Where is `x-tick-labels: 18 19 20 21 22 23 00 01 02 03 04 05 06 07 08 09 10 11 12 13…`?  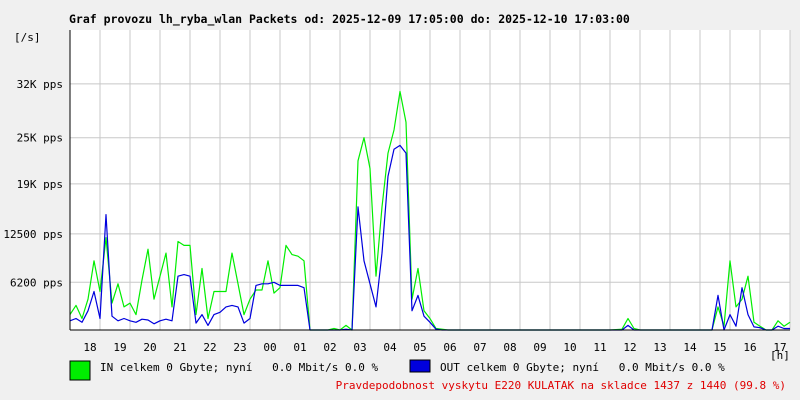 x-tick-labels: 18 19 20 21 22 23 00 01 02 03 04 05 06 07 08 09 10 11 12 13… is located at coordinates (434, 347).